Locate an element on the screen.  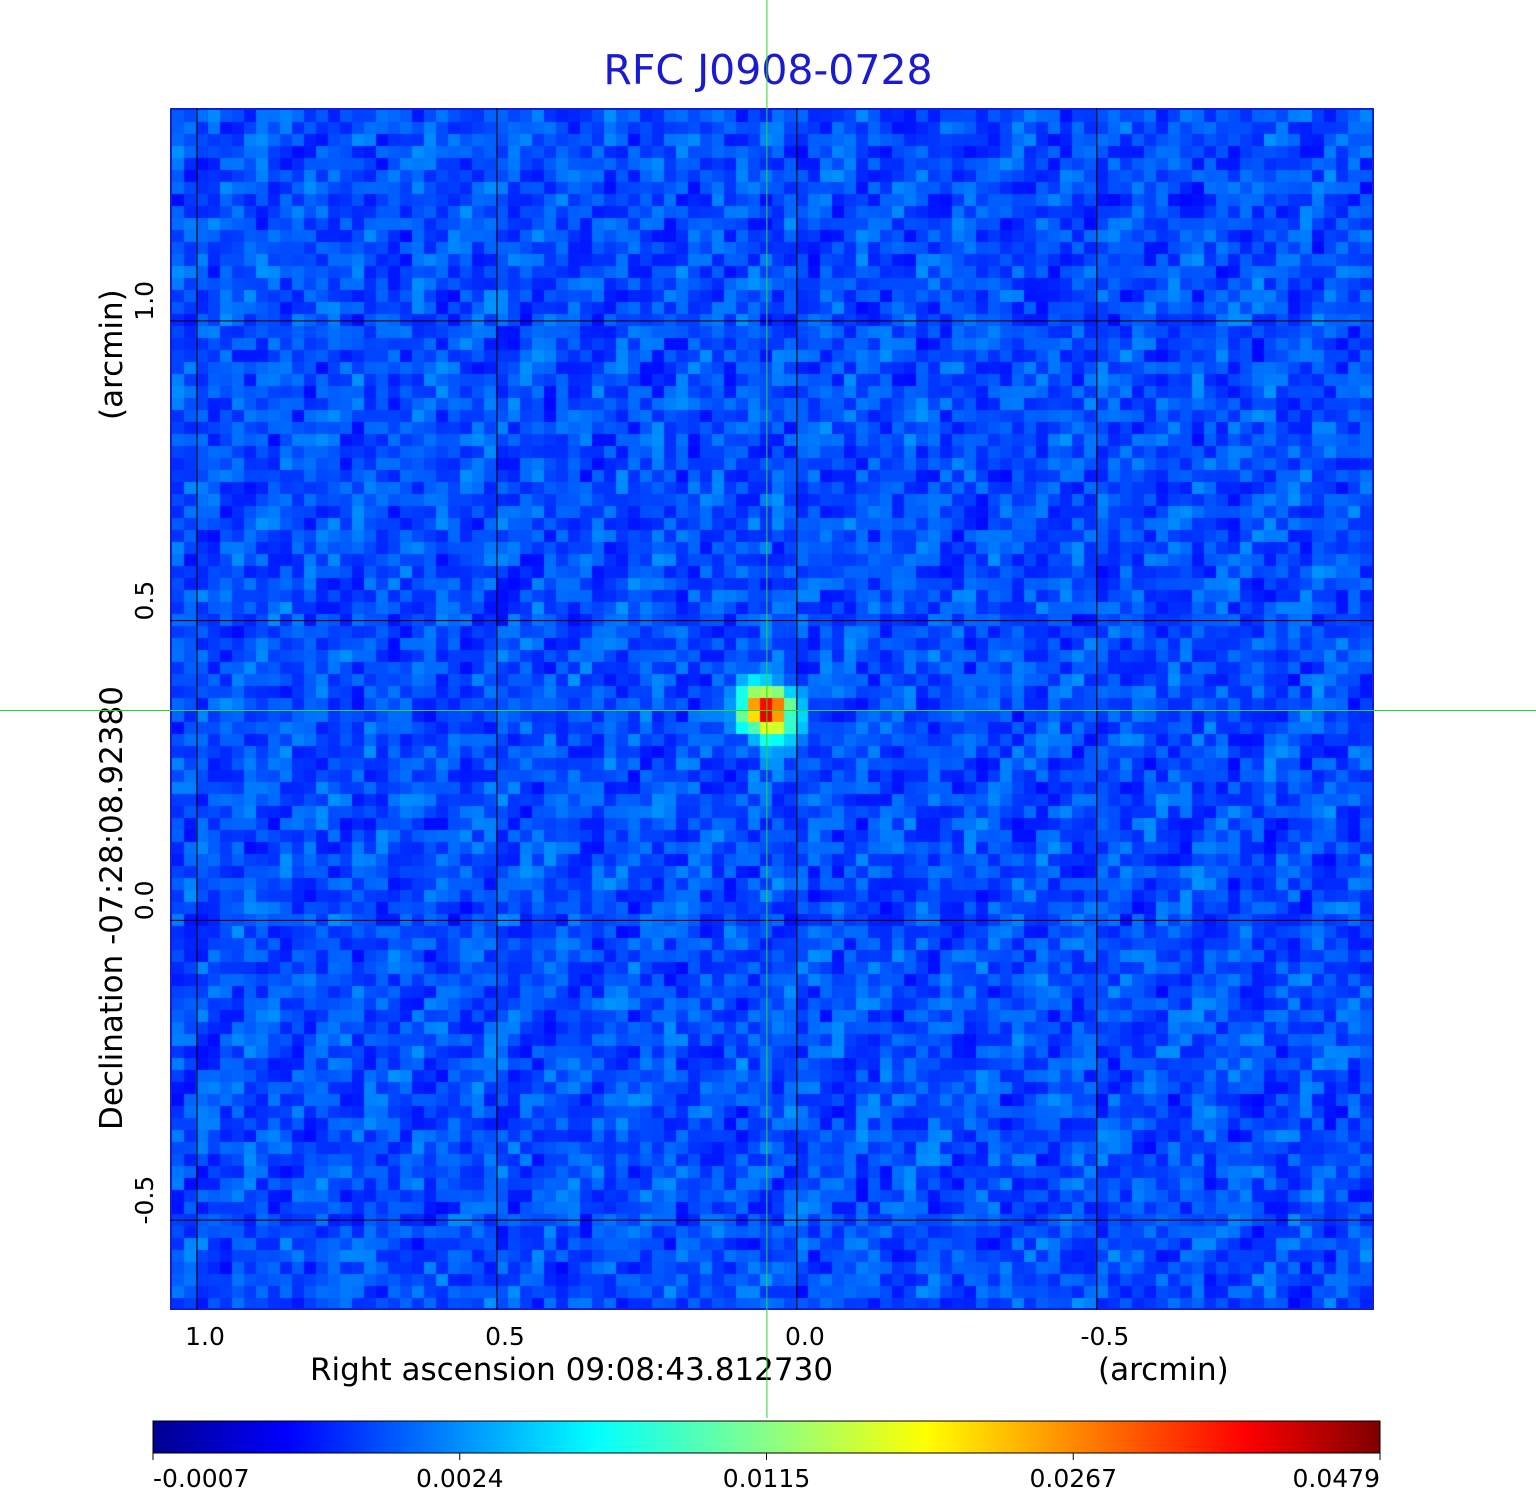
colorbar-tick-label: 0.0267 is located at coordinates (1073, 1478).